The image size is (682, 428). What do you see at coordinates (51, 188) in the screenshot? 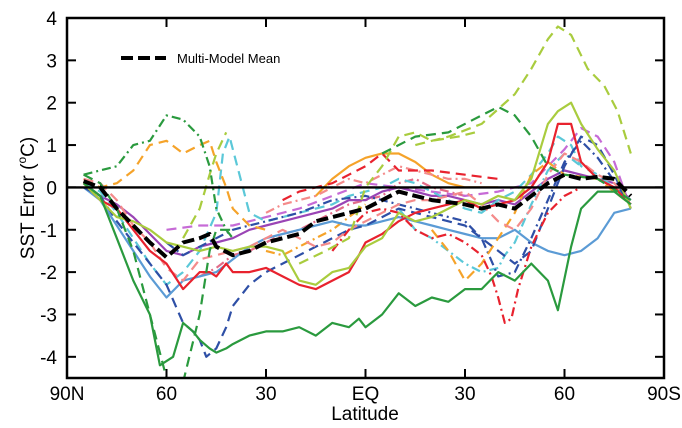
I see `y-tick-label: 0` at bounding box center [51, 188].